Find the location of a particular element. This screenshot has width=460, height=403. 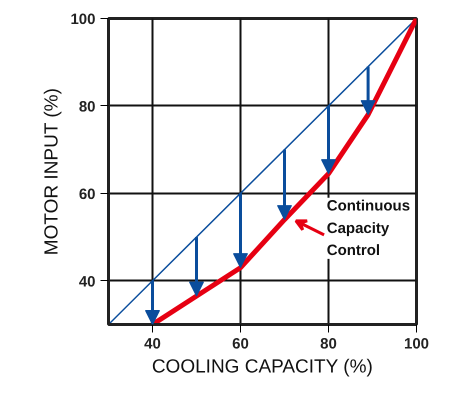

y-tick-label: 80 is located at coordinates (87, 107).